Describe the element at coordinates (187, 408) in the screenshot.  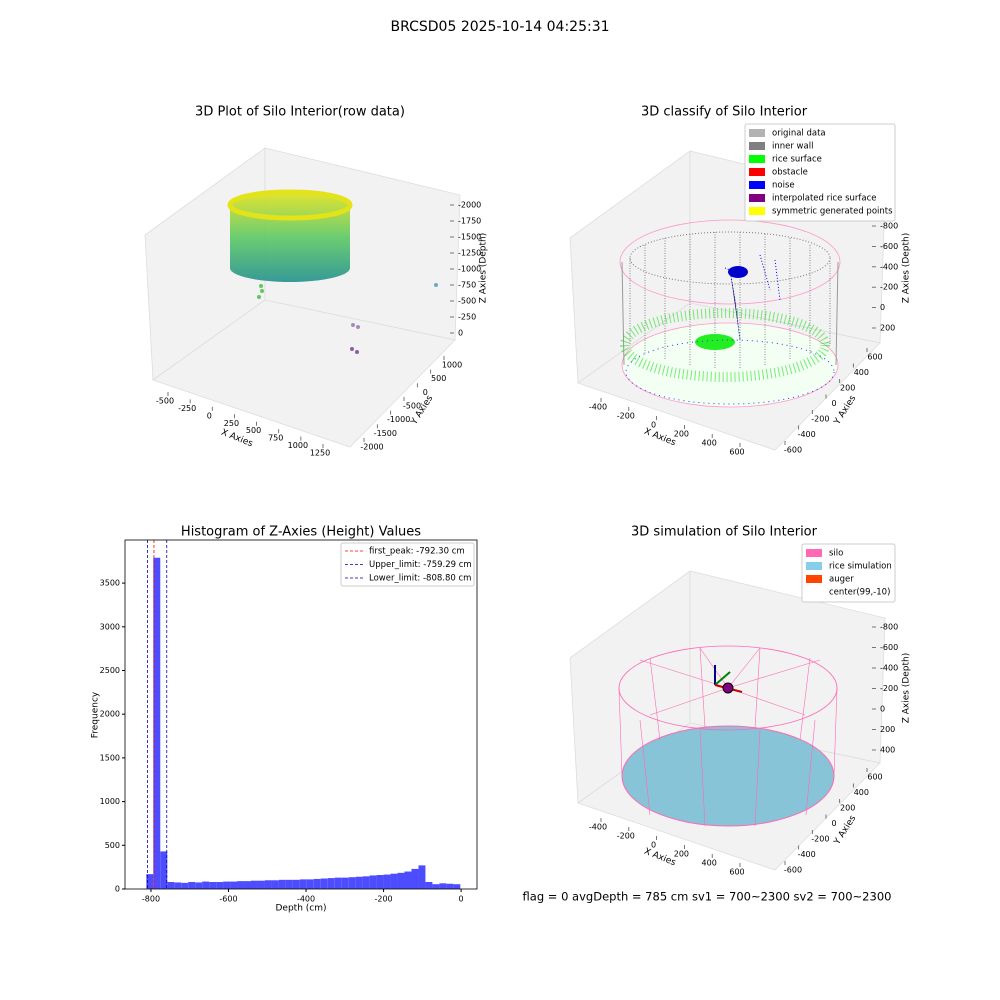
I see `x-tick-label: -250` at that location.